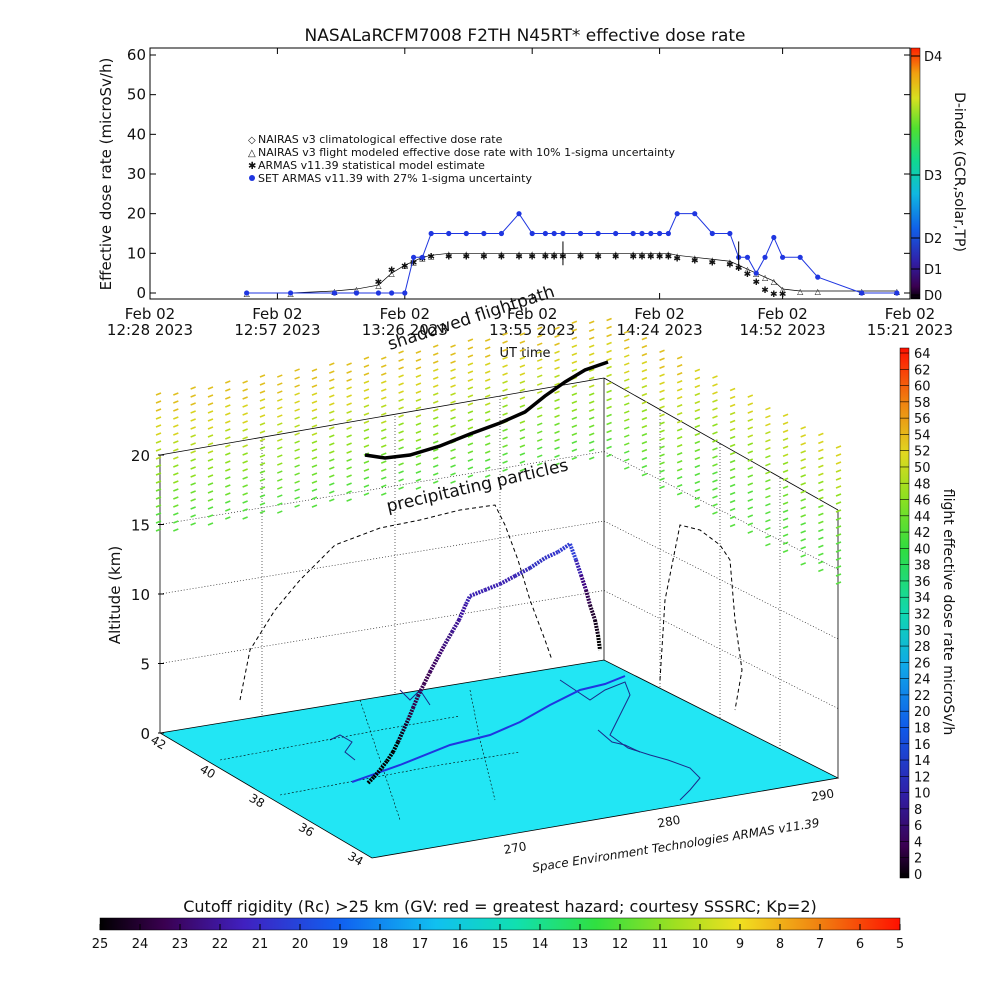 Image resolution: width=1000 pixels, height=1004 pixels. I want to click on x-tick-date: Feb 02, so click(405, 314).